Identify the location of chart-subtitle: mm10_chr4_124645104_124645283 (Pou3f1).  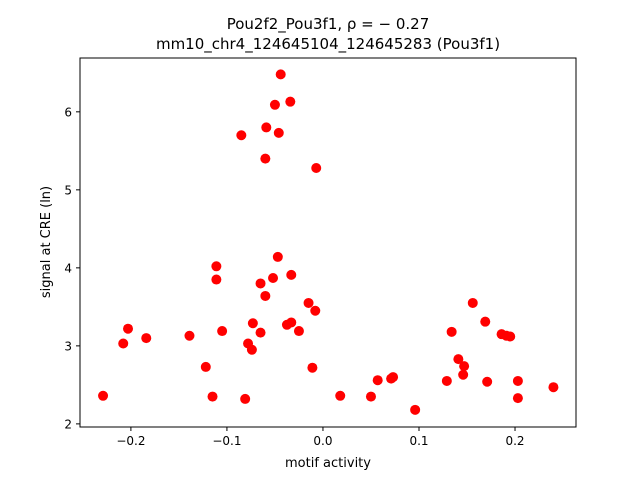
(328, 44).